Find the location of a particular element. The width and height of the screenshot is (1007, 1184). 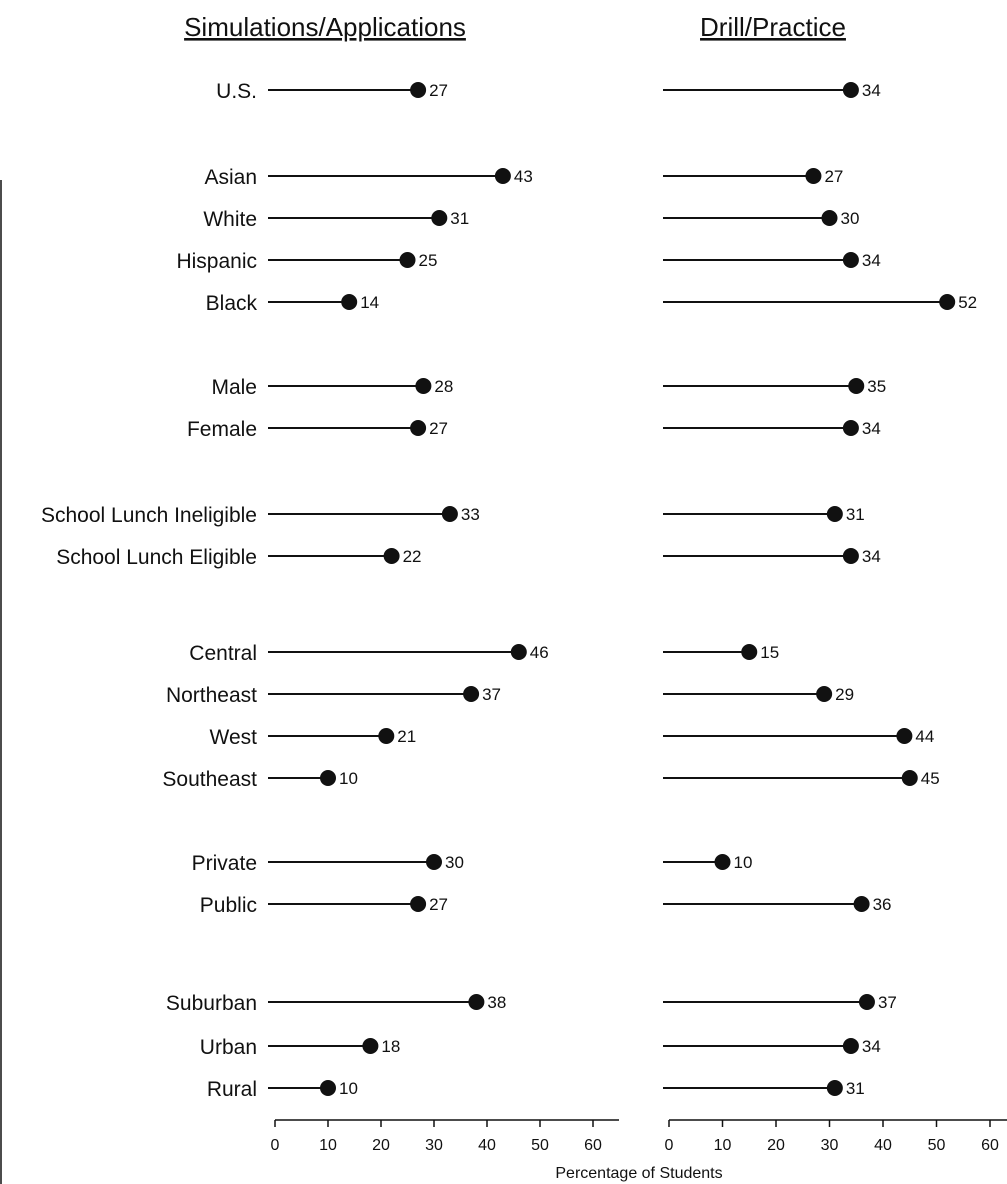

value-label: 25 is located at coordinates (428, 260).